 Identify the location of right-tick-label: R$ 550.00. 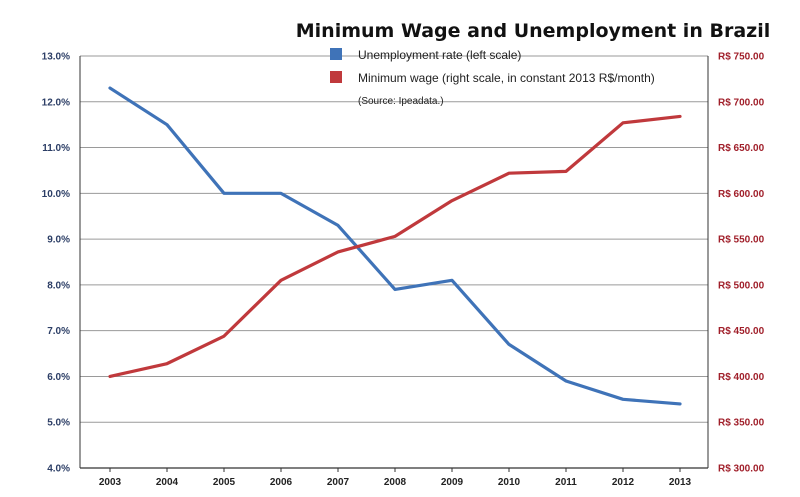
(741, 240).